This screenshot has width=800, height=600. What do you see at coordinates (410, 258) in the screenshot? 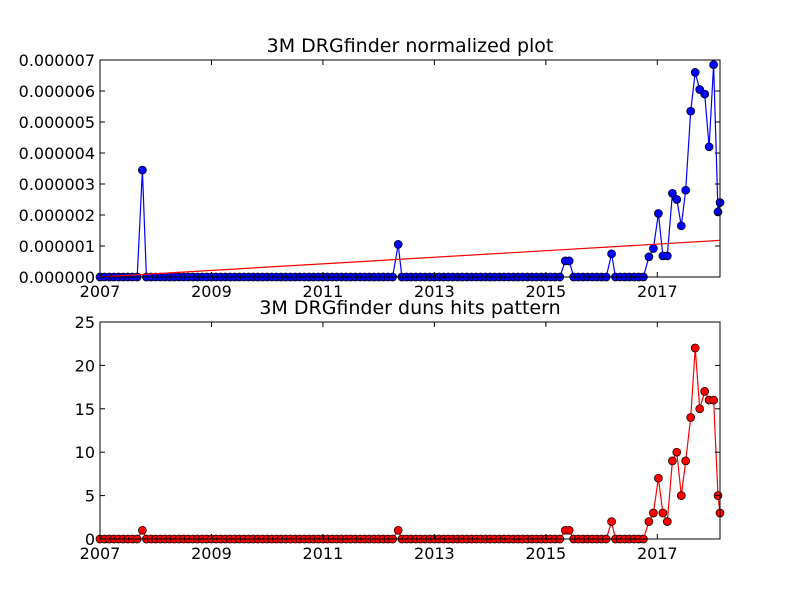
I see `trend-line` at bounding box center [410, 258].